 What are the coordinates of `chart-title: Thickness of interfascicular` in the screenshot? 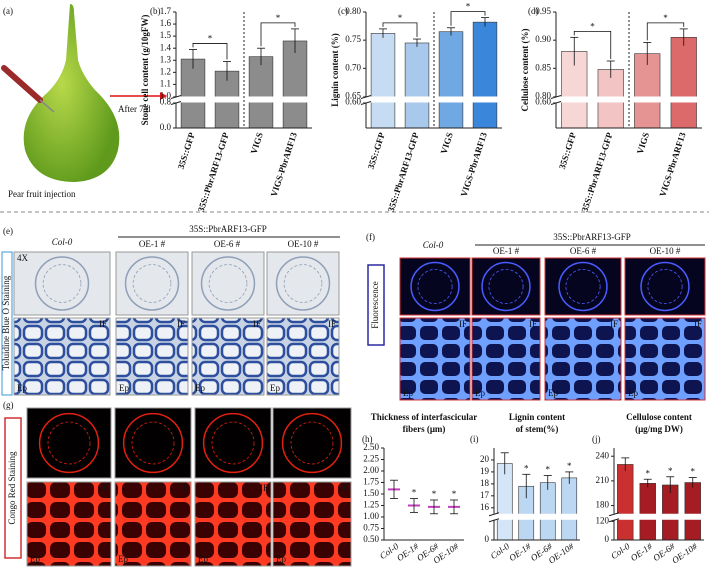 It's located at (424, 417).